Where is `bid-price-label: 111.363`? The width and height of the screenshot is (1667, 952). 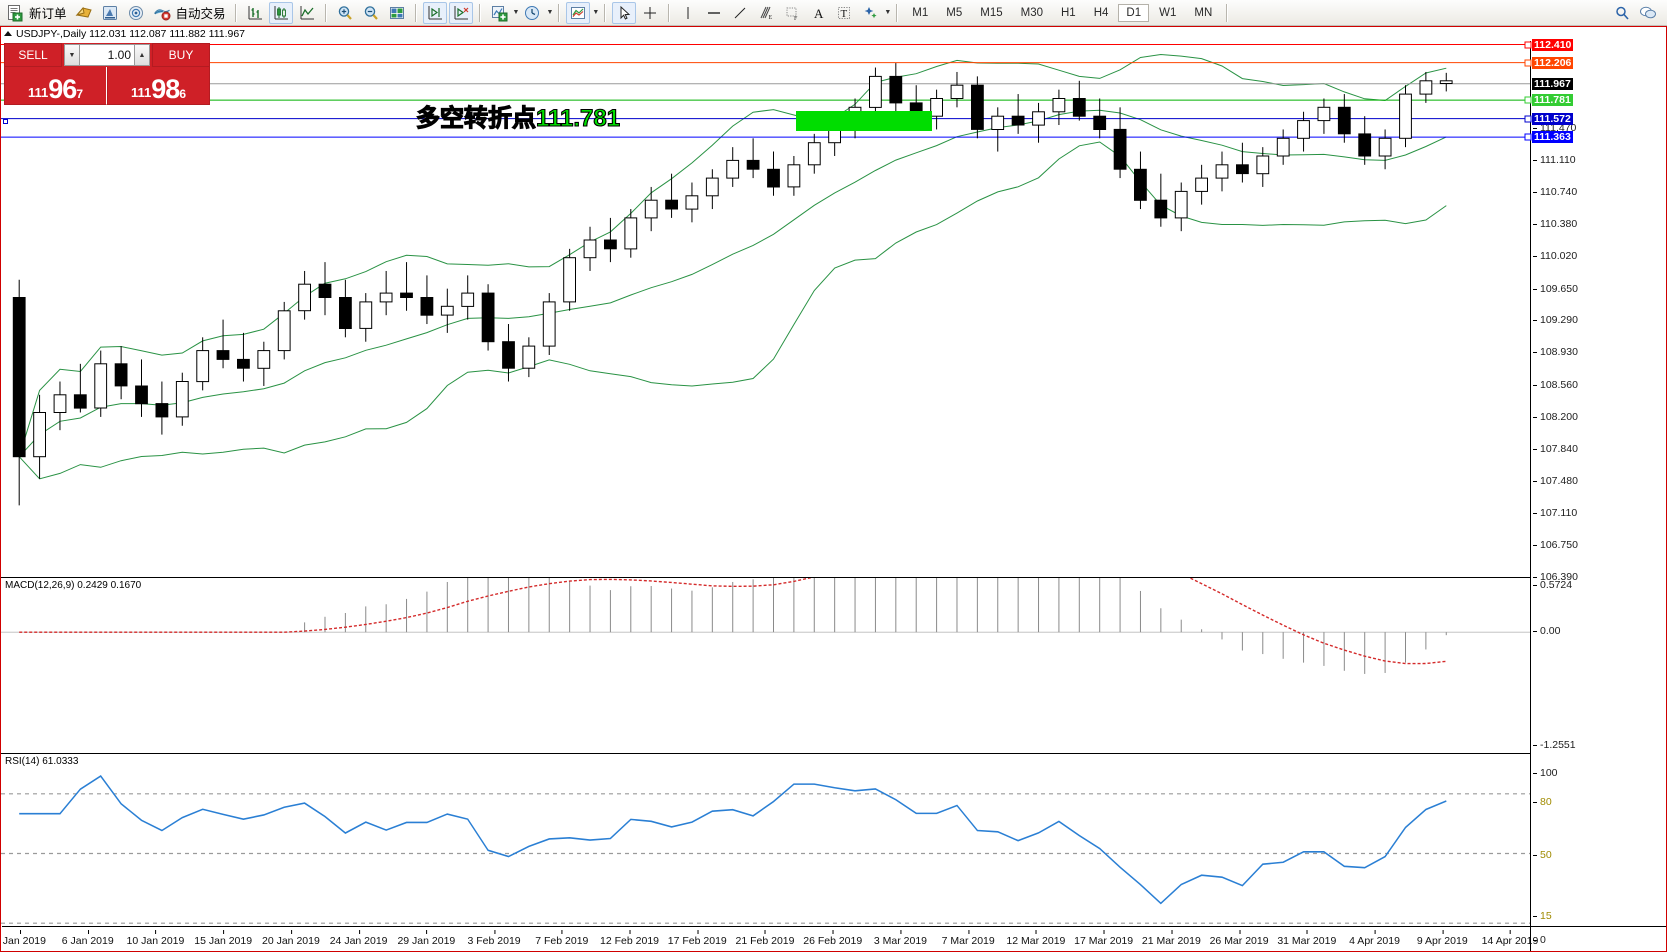 bid-price-label: 111.363 is located at coordinates (1552, 137).